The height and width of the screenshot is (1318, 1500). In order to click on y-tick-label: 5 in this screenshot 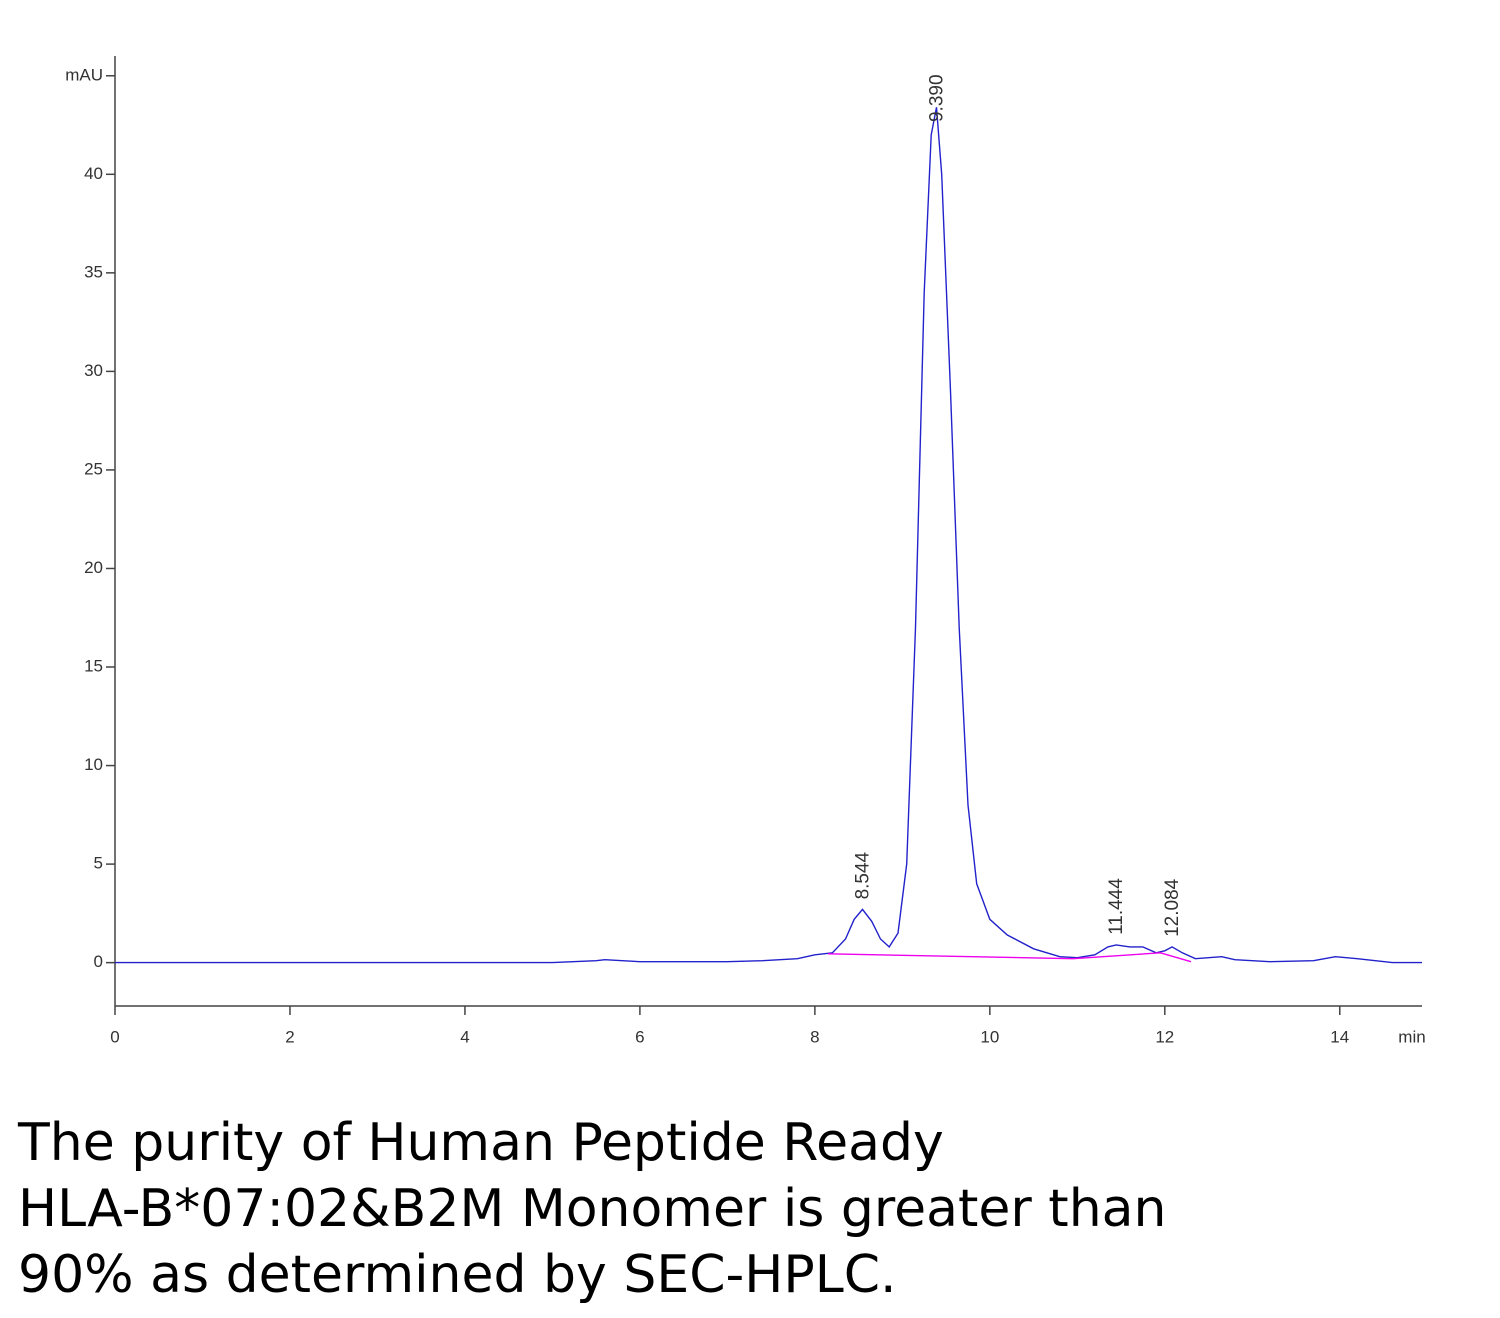, I will do `click(98, 863)`.